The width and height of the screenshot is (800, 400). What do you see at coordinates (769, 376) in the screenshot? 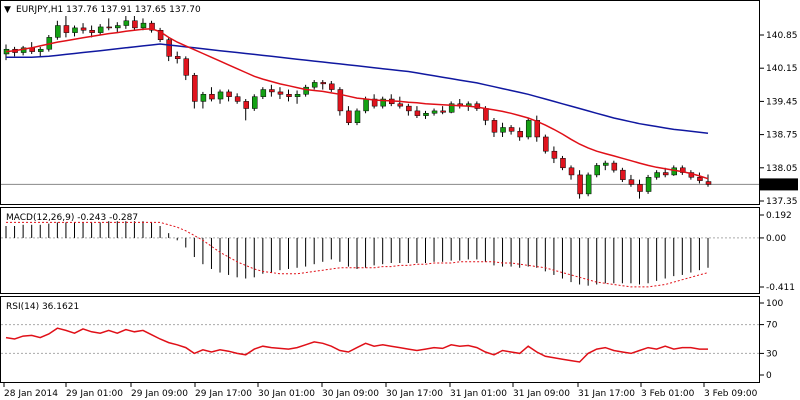
I see `rsi-tick-label: 0` at bounding box center [769, 376].